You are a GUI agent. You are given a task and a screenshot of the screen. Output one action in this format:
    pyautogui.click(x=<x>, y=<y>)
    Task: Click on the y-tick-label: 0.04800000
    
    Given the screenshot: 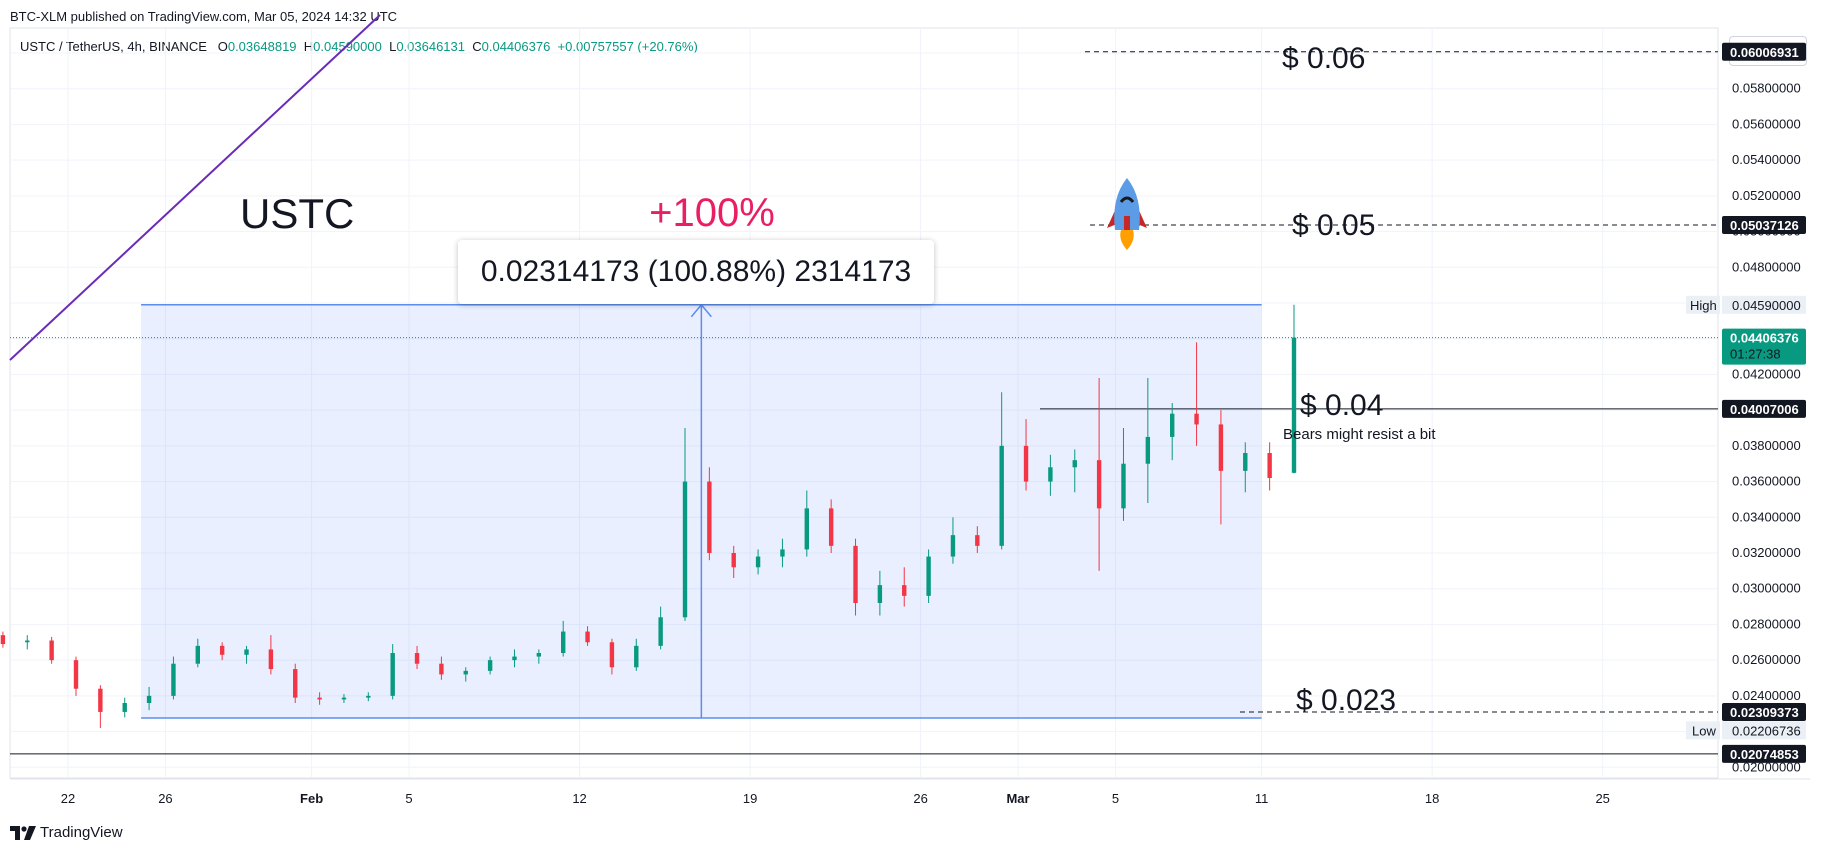 What is the action you would take?
    pyautogui.click(x=1766, y=266)
    